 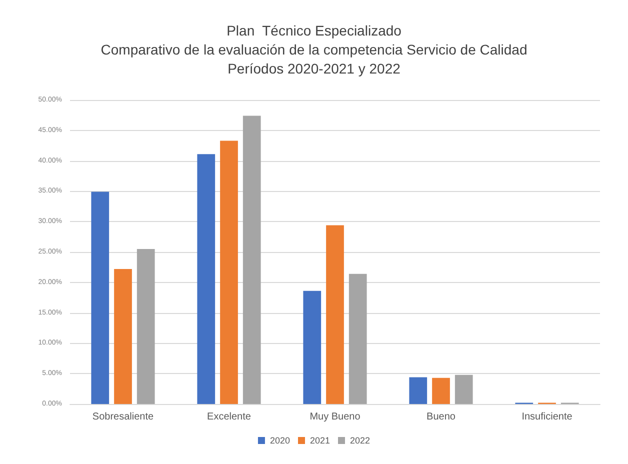 What do you see at coordinates (335, 417) in the screenshot?
I see `x-tick-label: Muy Bueno` at bounding box center [335, 417].